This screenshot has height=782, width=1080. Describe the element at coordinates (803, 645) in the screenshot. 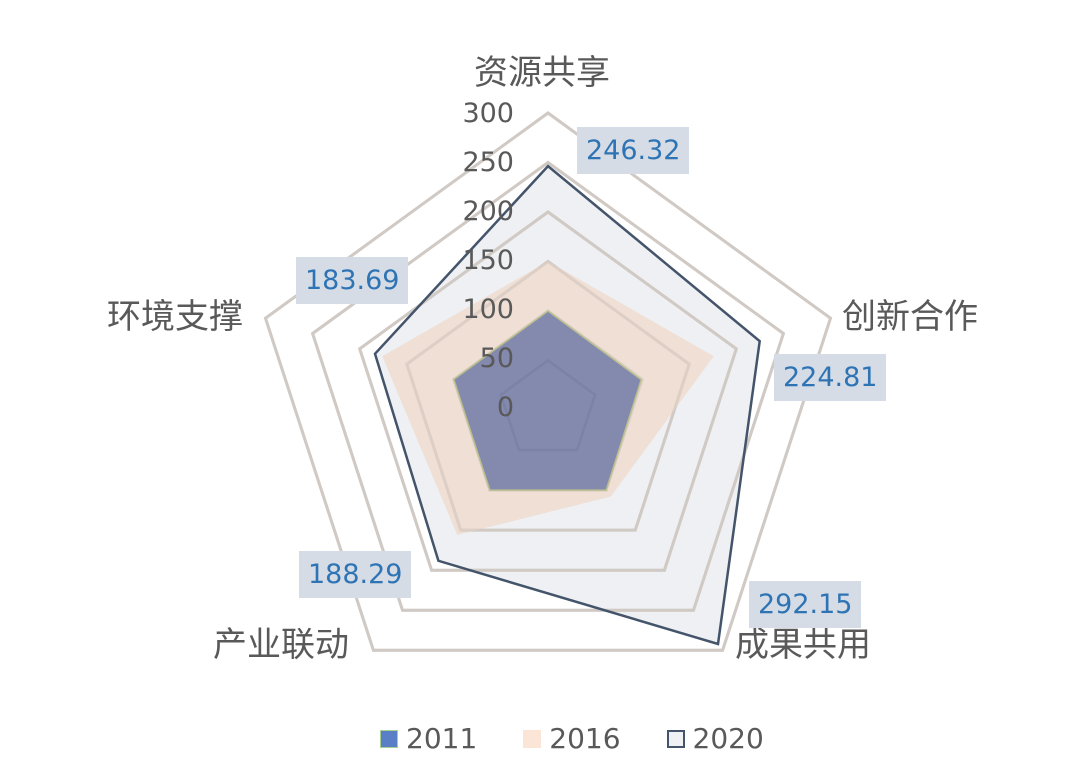

I see `axis-label-result-sharing: 成果共用` at that location.